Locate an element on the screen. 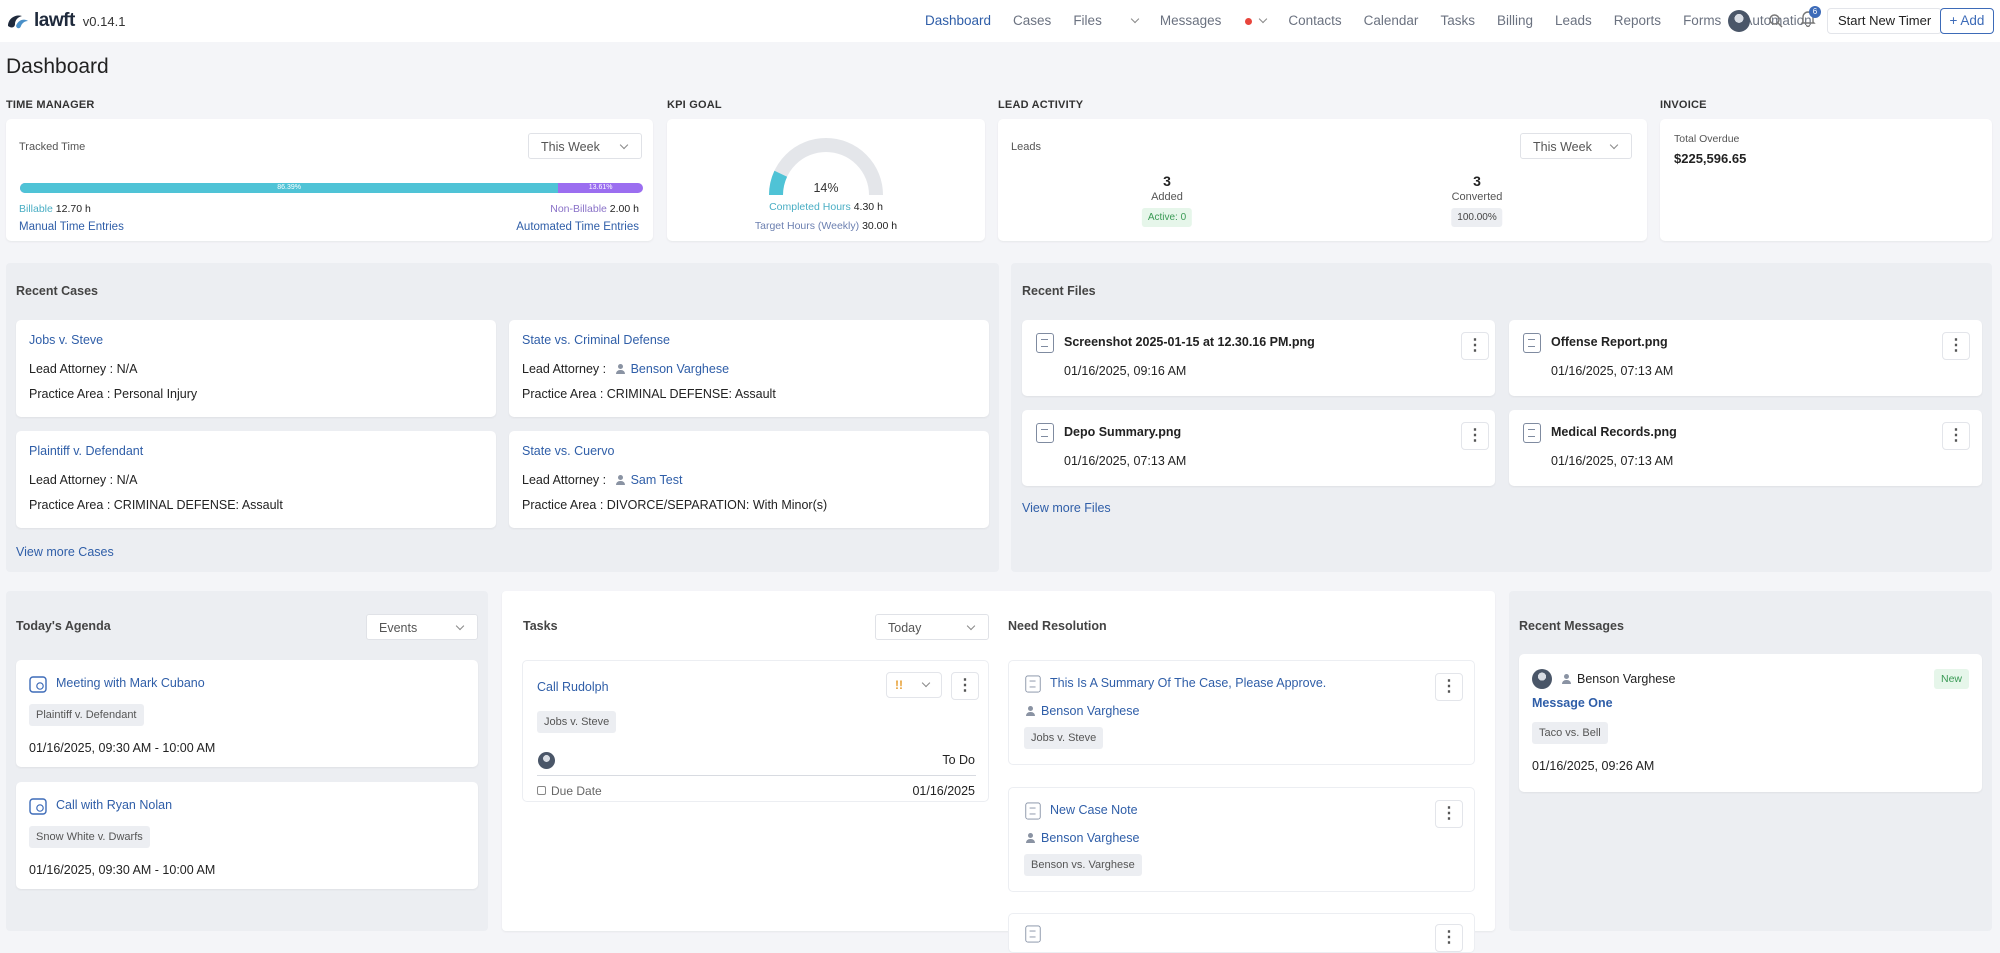  task-due-date: 01/16/2025 is located at coordinates (943, 791).